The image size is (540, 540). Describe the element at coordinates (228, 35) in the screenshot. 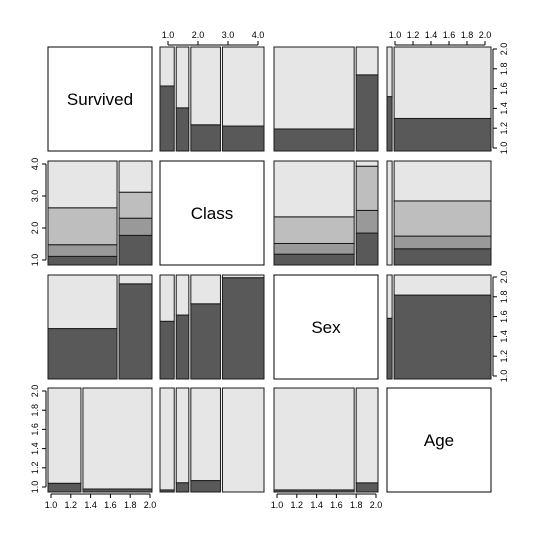

I see `axis-top-tick-label: 3.0` at that location.